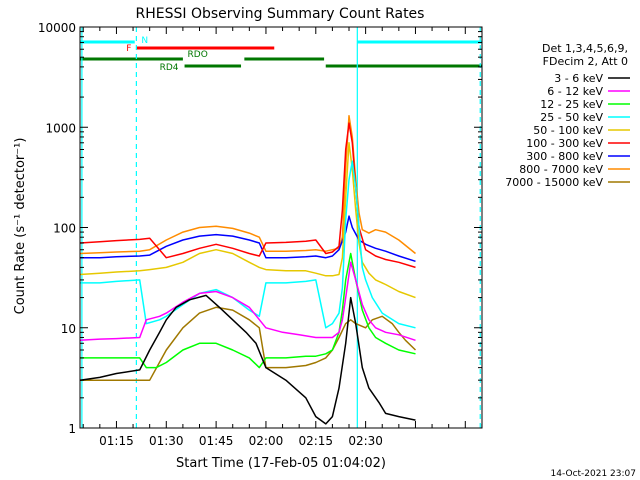  Describe the element at coordinates (72, 429) in the screenshot. I see `y-tick-label-0: 1` at that location.